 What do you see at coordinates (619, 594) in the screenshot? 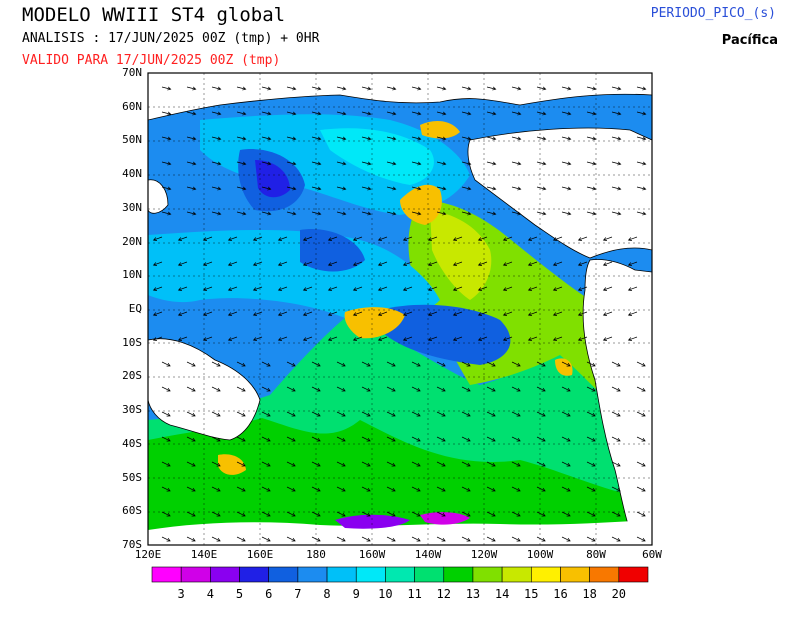
I see `colorbar-label: 20` at bounding box center [619, 594].